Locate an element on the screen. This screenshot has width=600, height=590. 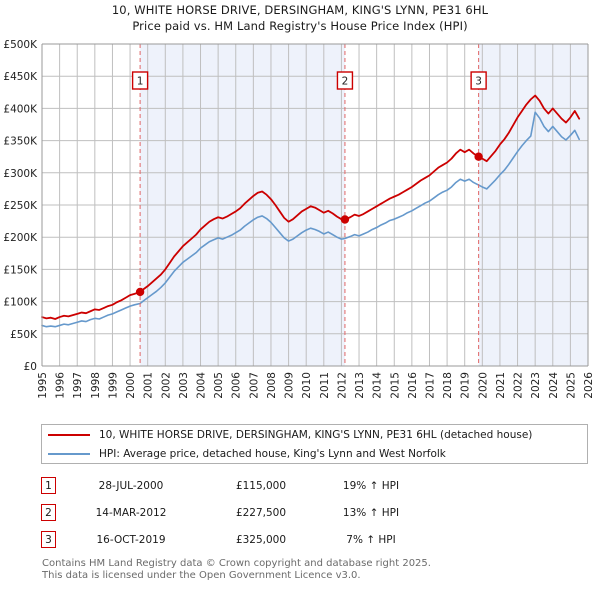
x-axis-tick-label: 2020 is located at coordinates (483, 385).